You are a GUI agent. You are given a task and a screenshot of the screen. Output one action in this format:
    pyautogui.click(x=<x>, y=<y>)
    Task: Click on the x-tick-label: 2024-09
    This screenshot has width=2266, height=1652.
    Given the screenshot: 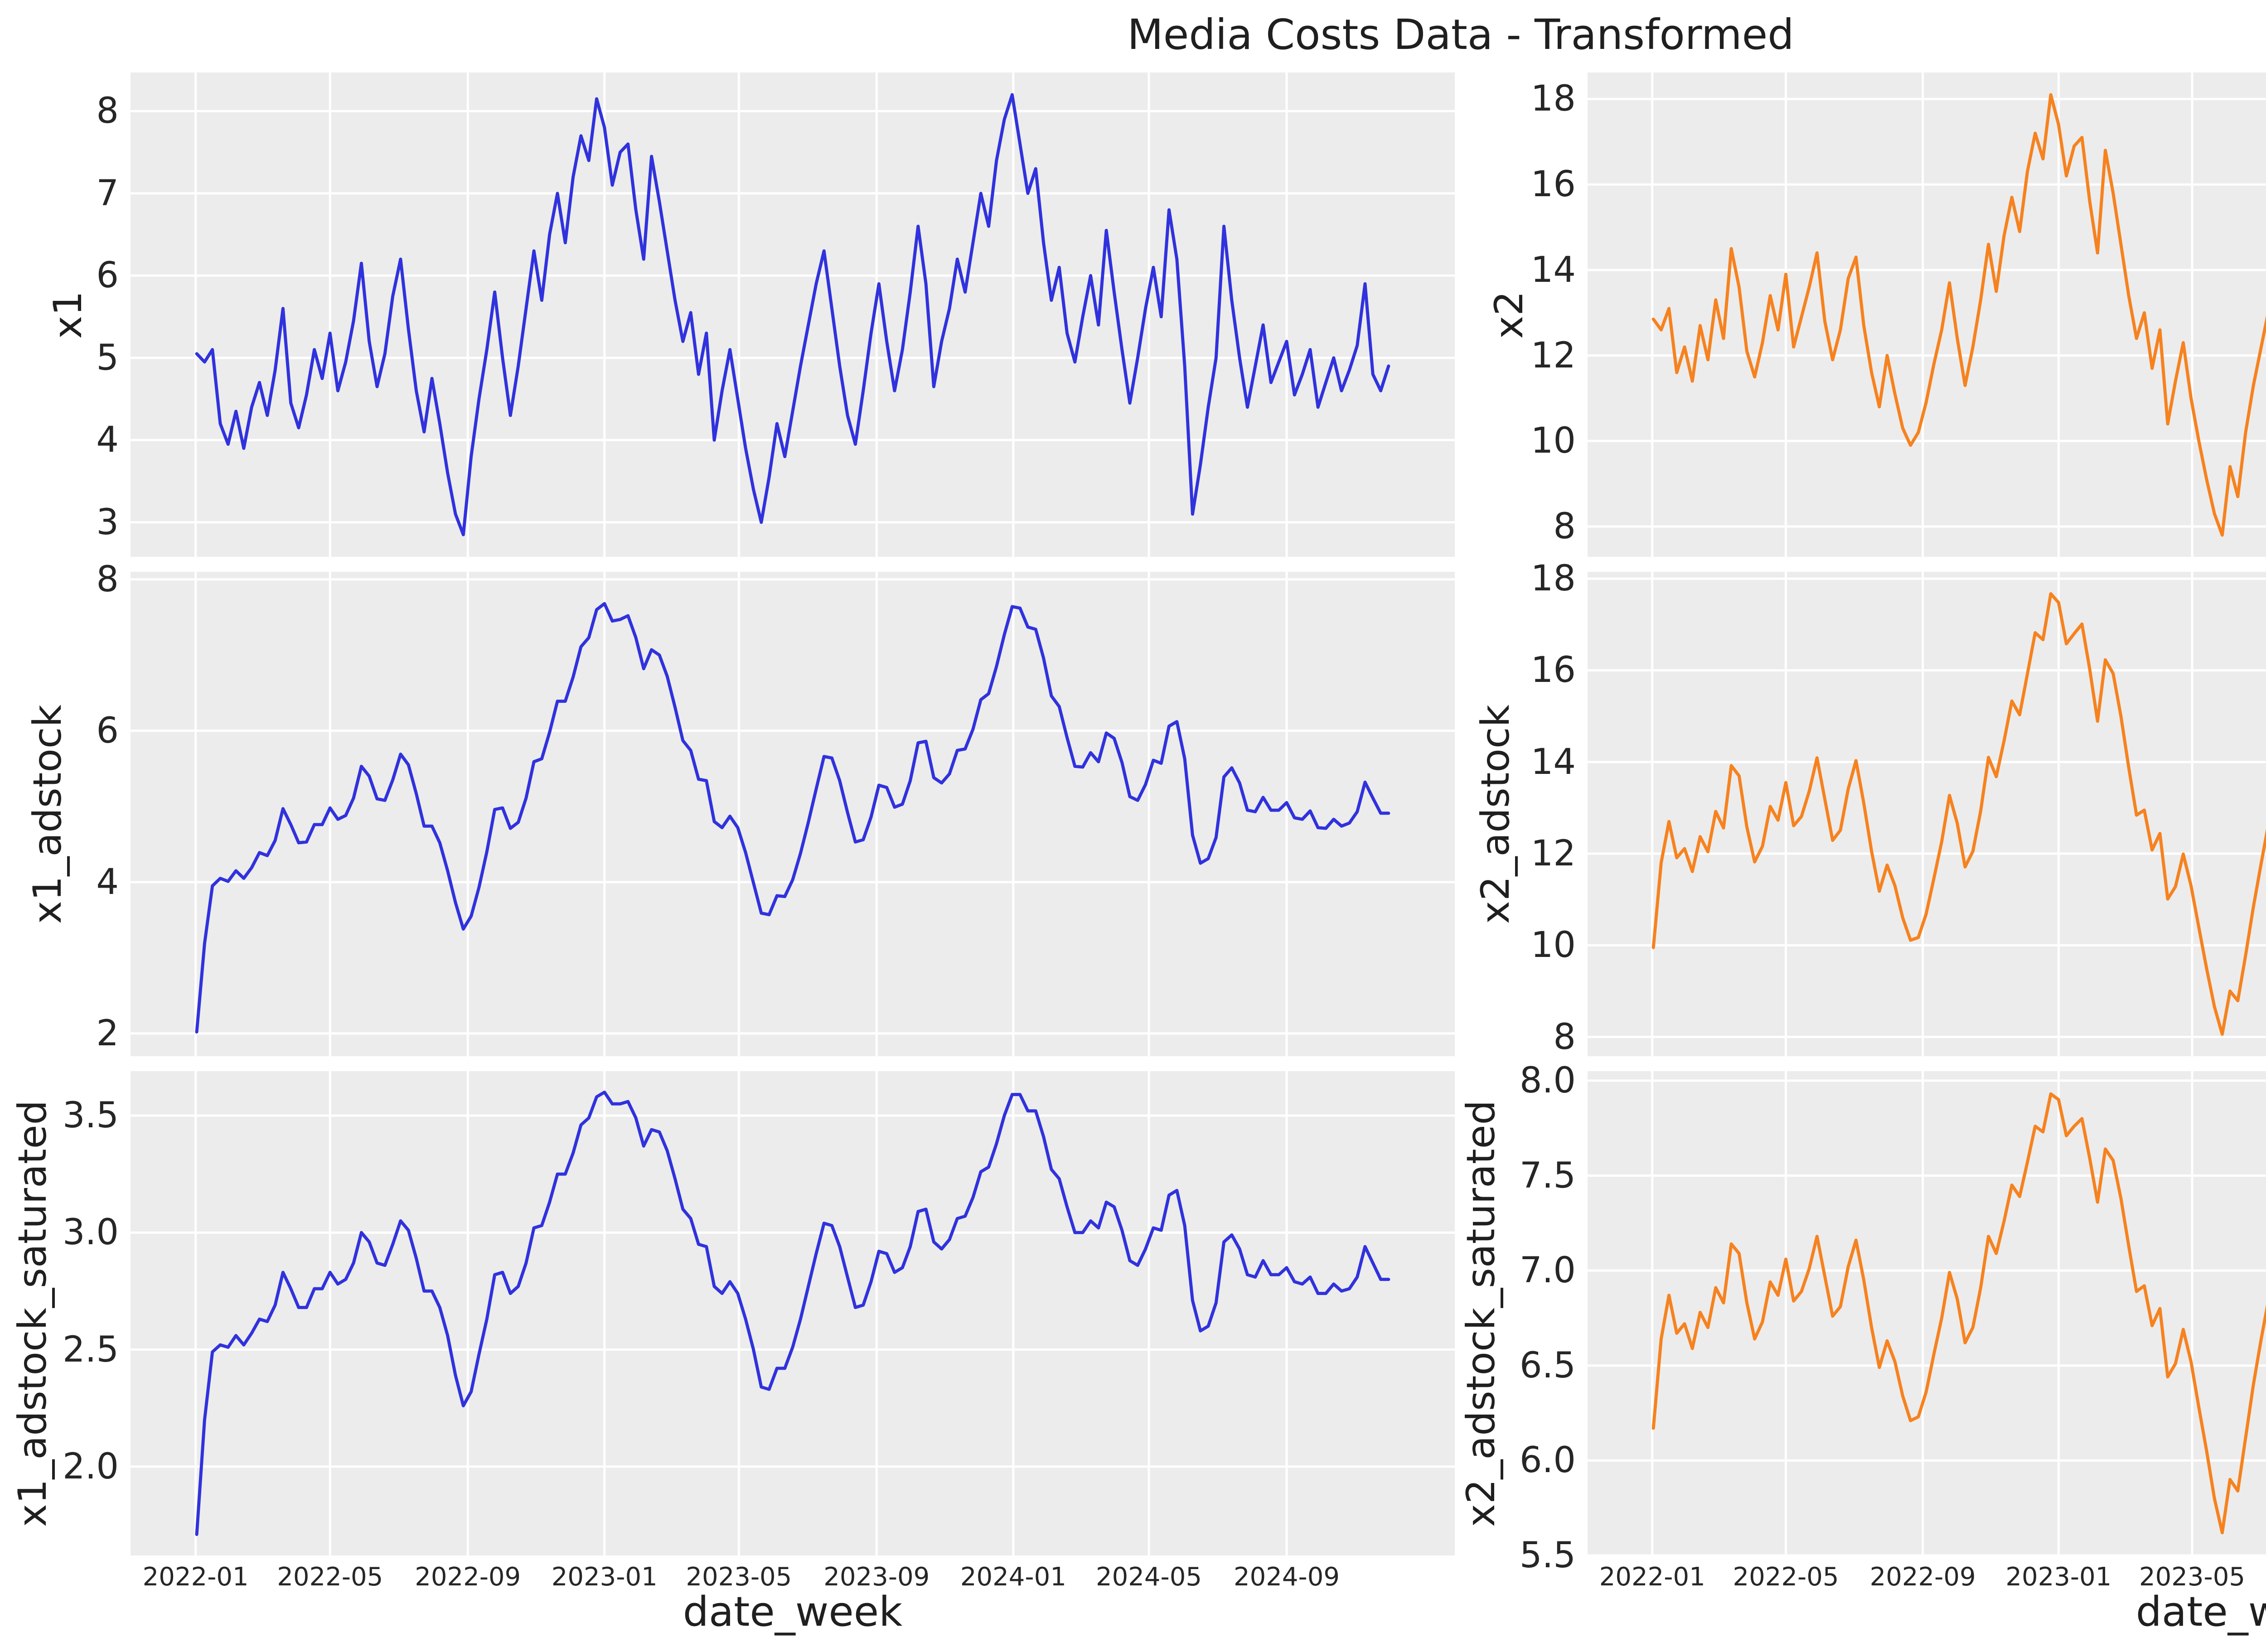 What is the action you would take?
    pyautogui.click(x=1286, y=1577)
    